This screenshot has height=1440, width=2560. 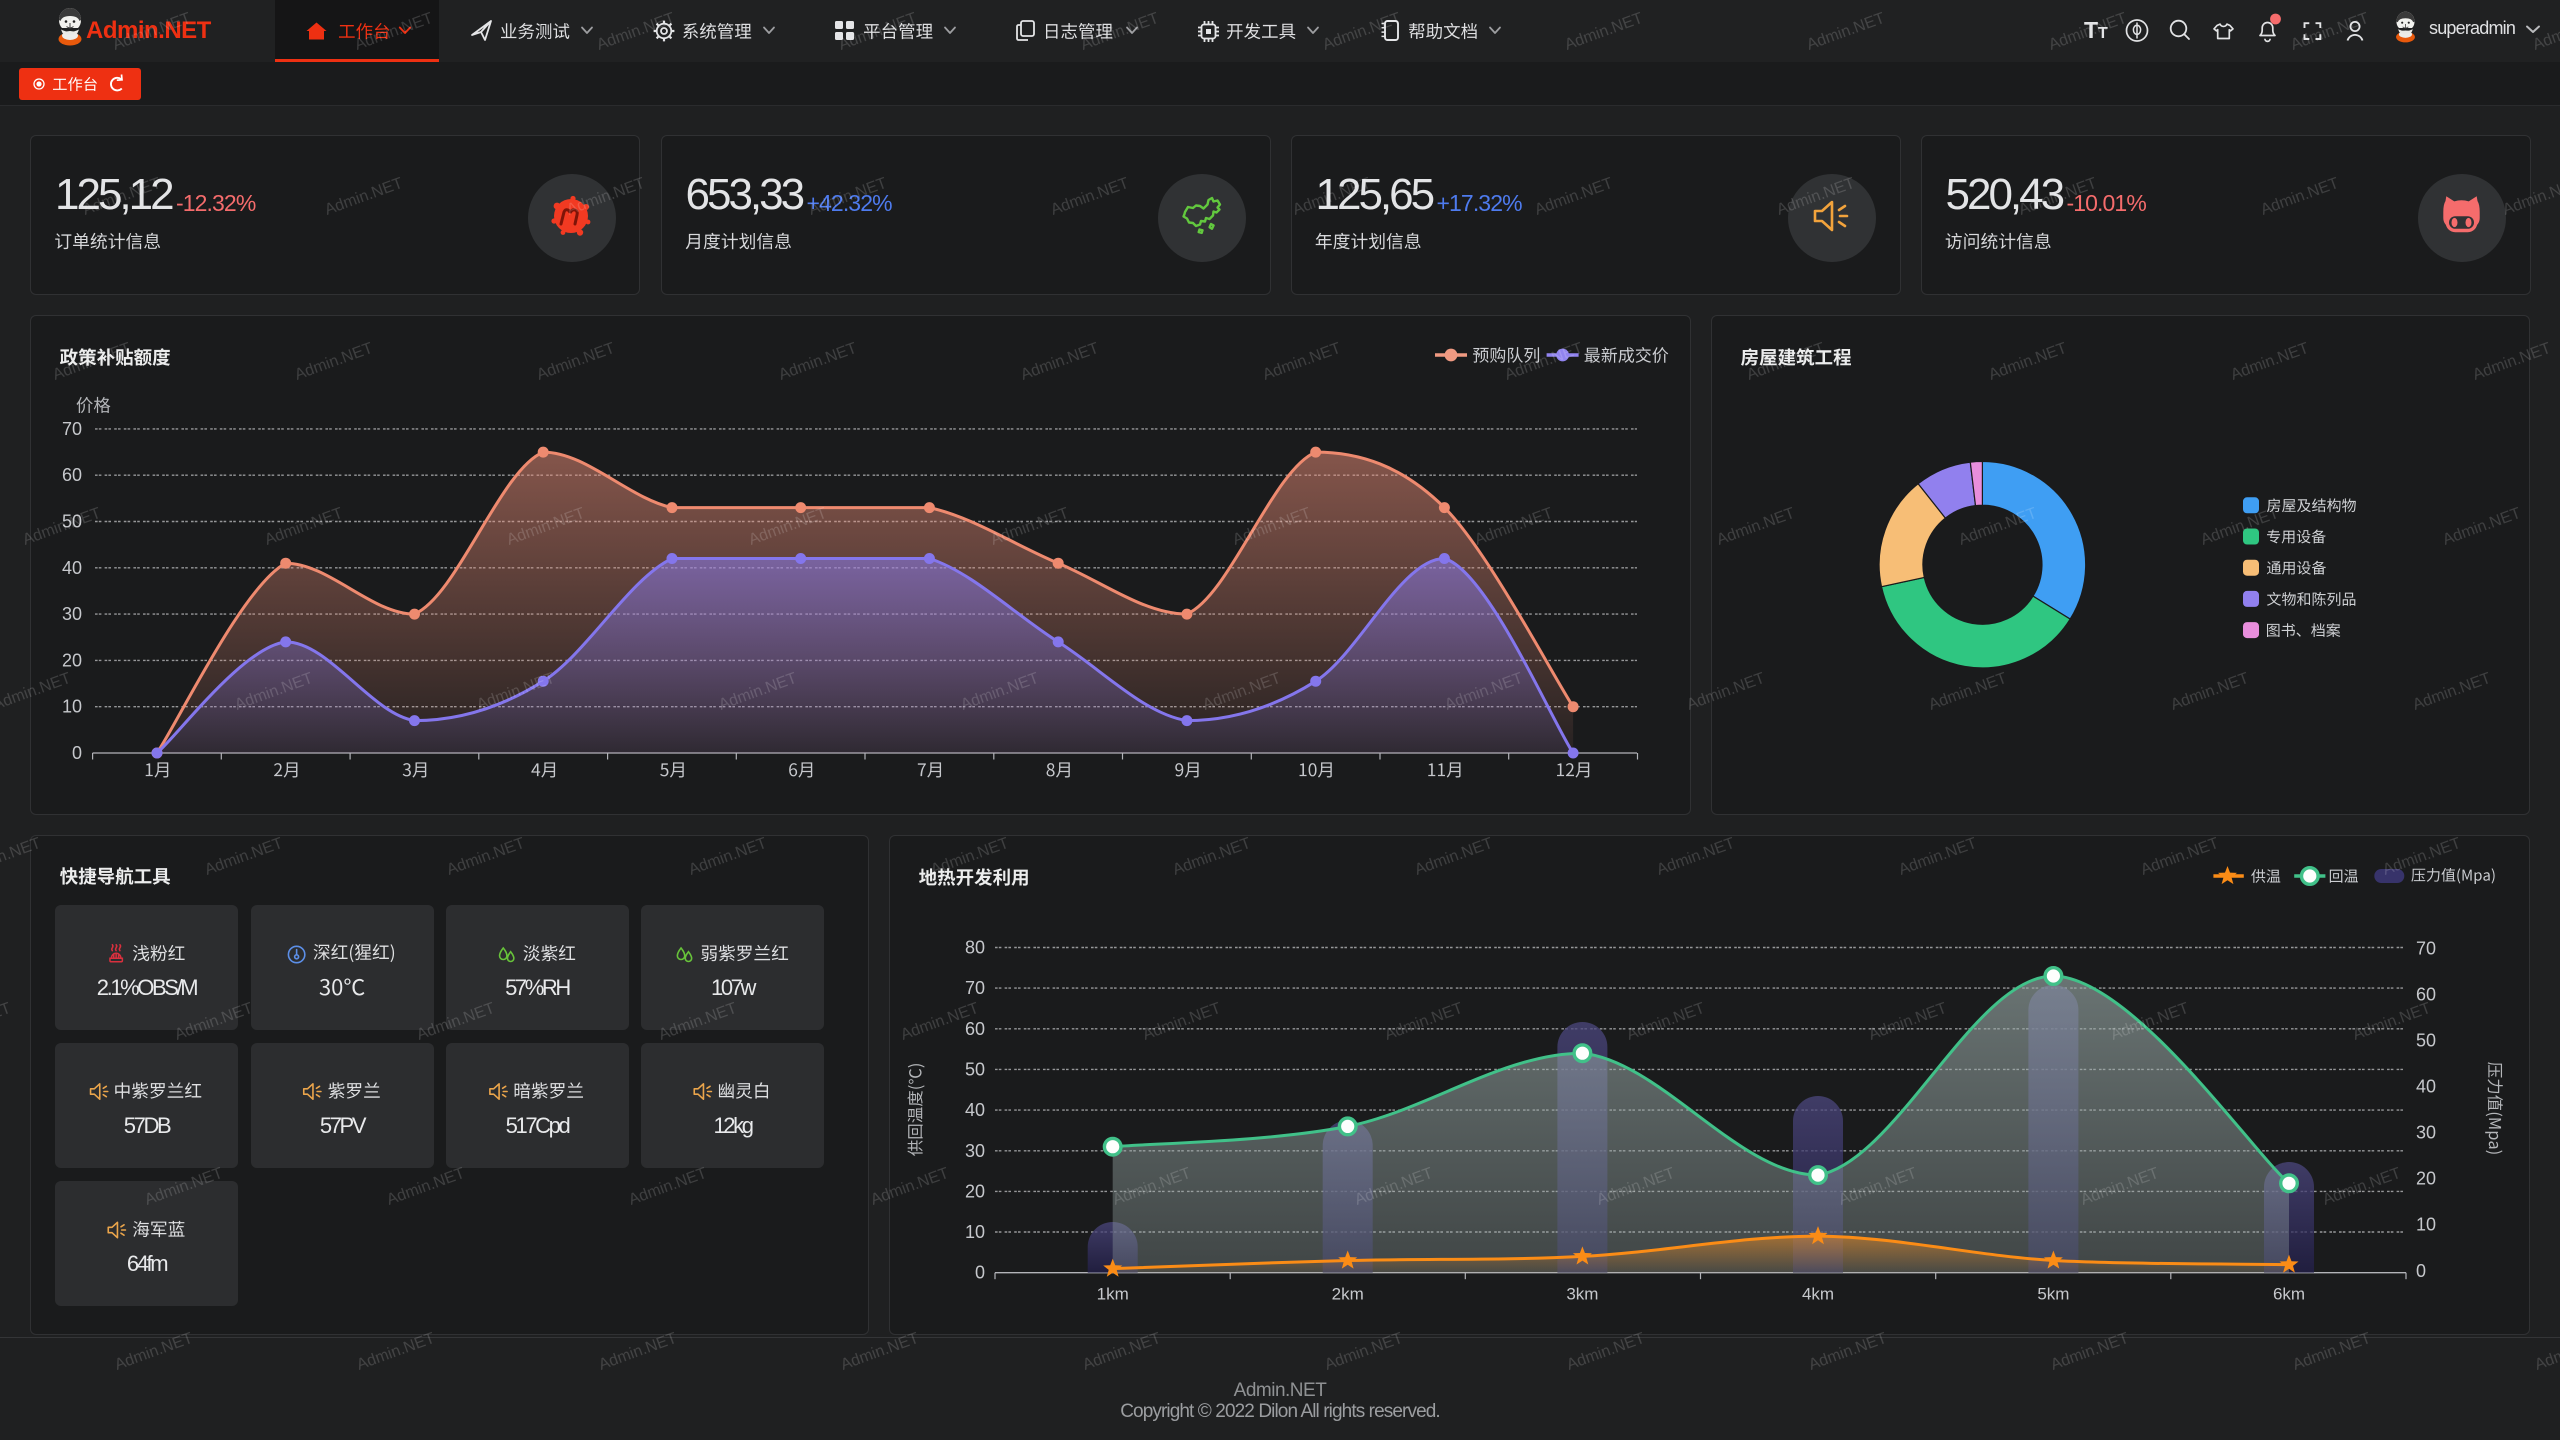 What do you see at coordinates (6, 1022) in the screenshot?
I see `svg-text: Admin.NET` at bounding box center [6, 1022].